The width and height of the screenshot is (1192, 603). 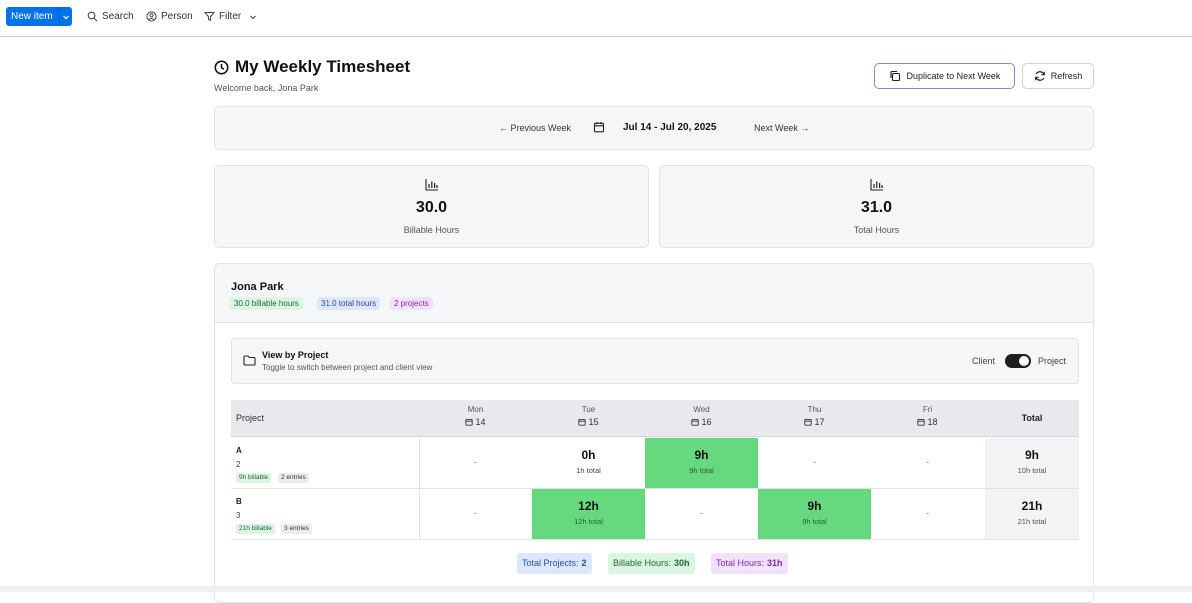 I want to click on total-projects-summary: Total Projects: 2, so click(x=554, y=563).